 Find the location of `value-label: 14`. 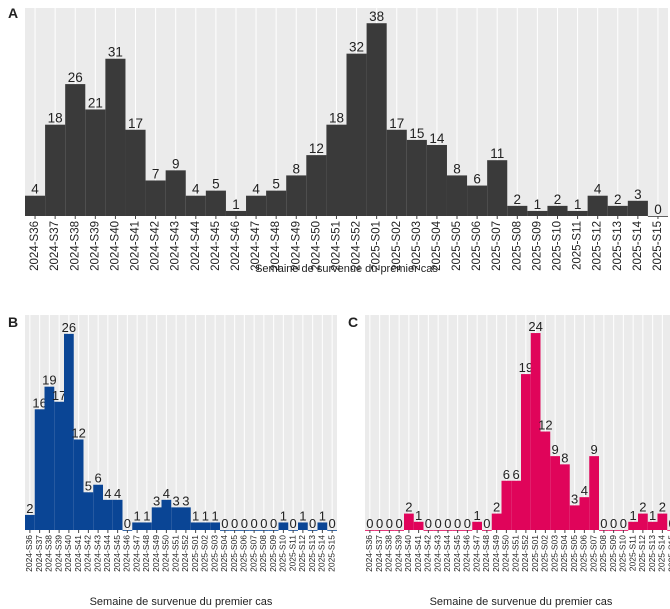

value-label: 14 is located at coordinates (437, 138).